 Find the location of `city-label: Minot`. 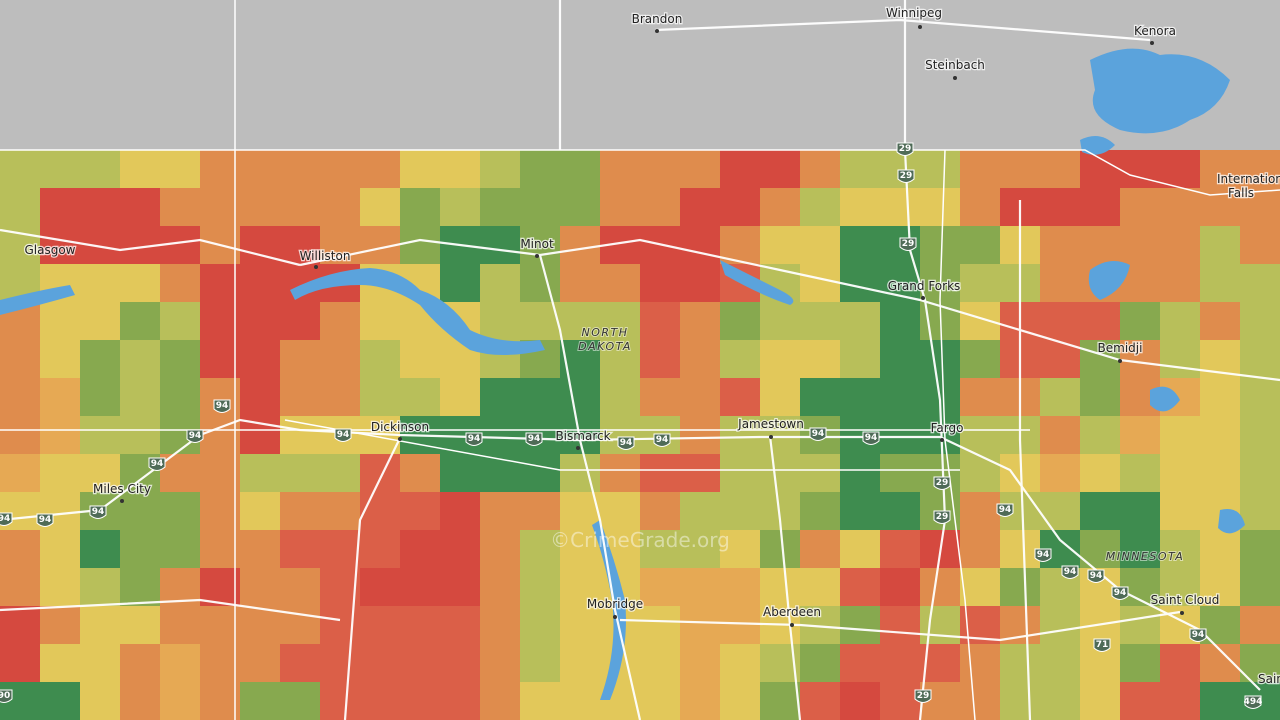

city-label: Minot is located at coordinates (537, 244).